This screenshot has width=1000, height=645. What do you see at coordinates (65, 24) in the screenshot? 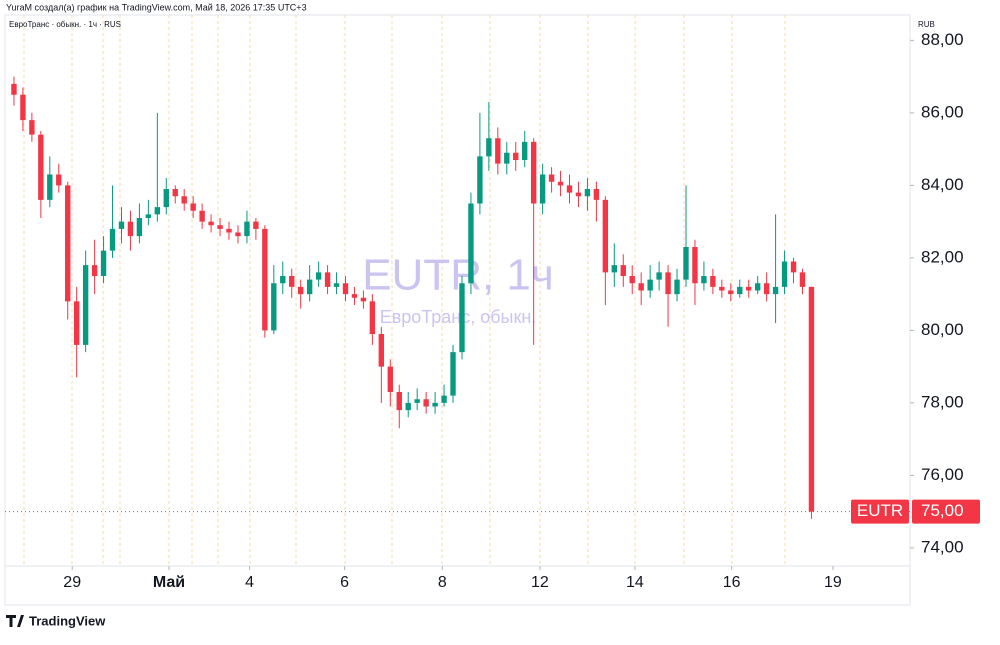
I see `legend: ЕвроТранс · обыкн. · 1ч · RUS` at bounding box center [65, 24].